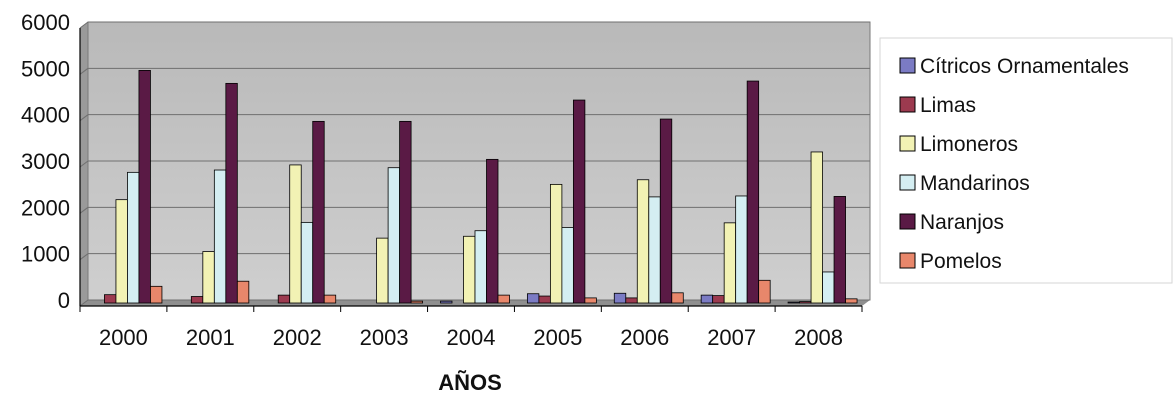  Describe the element at coordinates (731, 337) in the screenshot. I see `x-tick-label: 2007` at that location.